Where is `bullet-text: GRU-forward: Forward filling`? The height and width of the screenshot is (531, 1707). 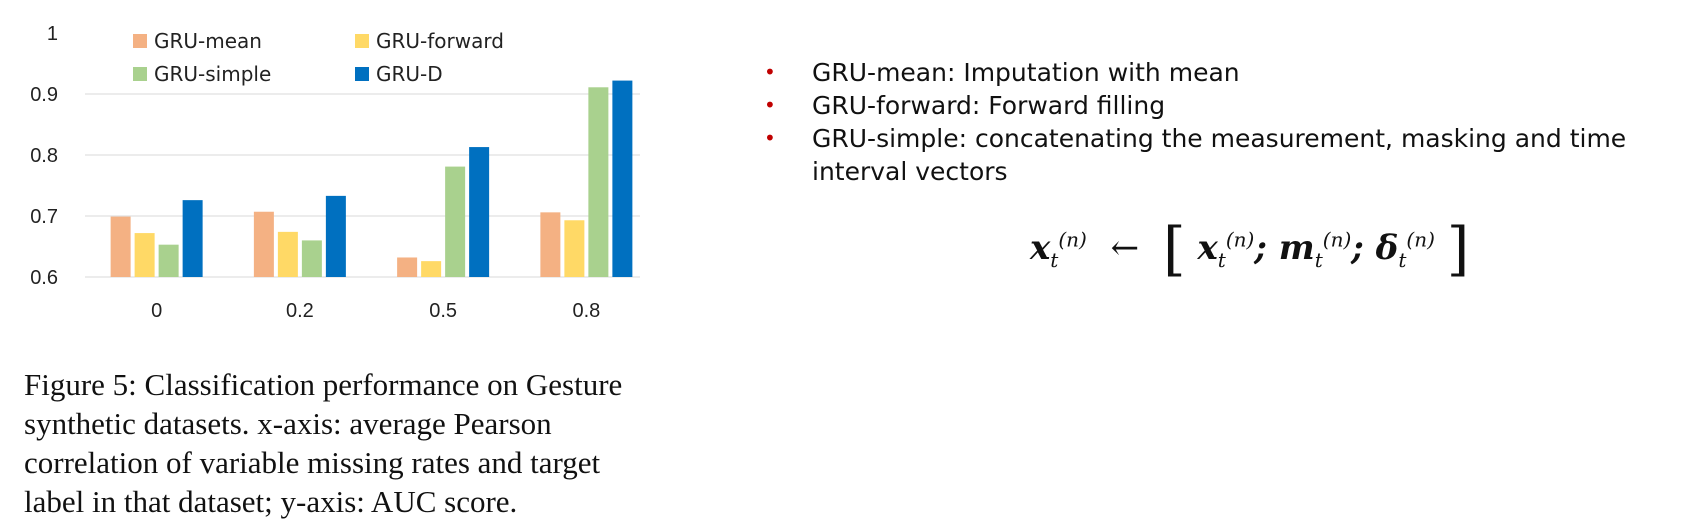
bullet-text: GRU-forward: Forward filling is located at coordinates (989, 105).